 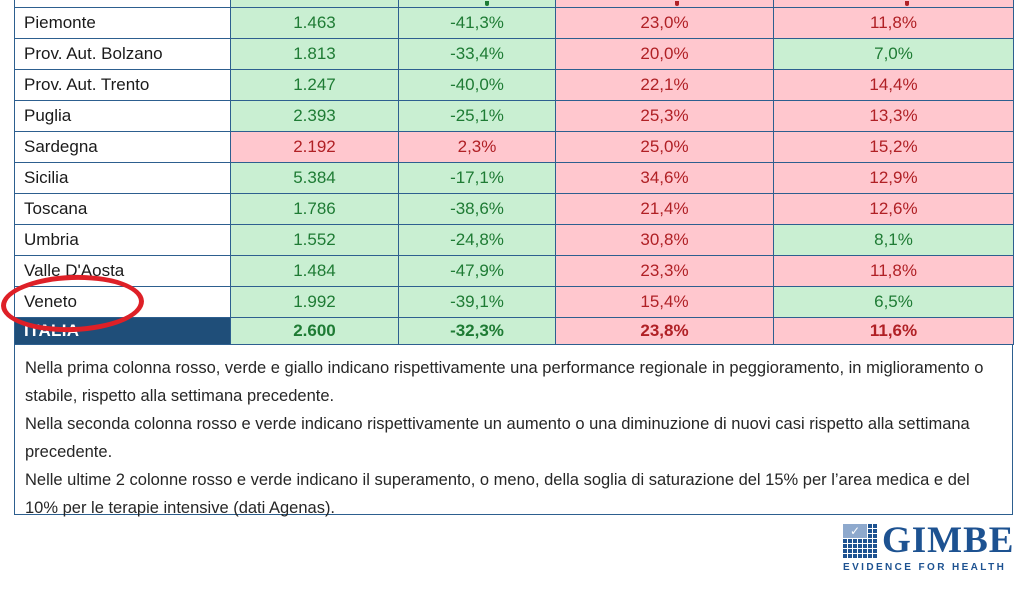 I want to click on value-cell: 23,8%, so click(x=665, y=331).